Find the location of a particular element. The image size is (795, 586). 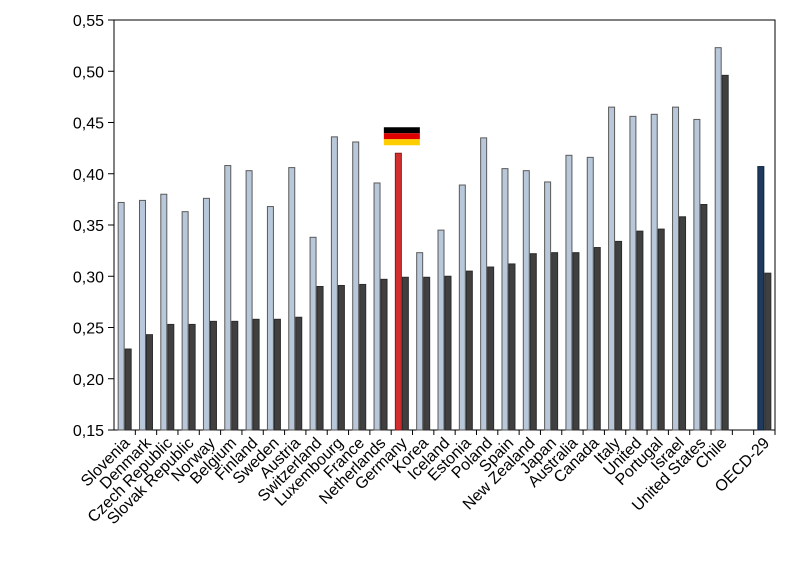

y-tick-label: 0,25 is located at coordinates (88, 329).